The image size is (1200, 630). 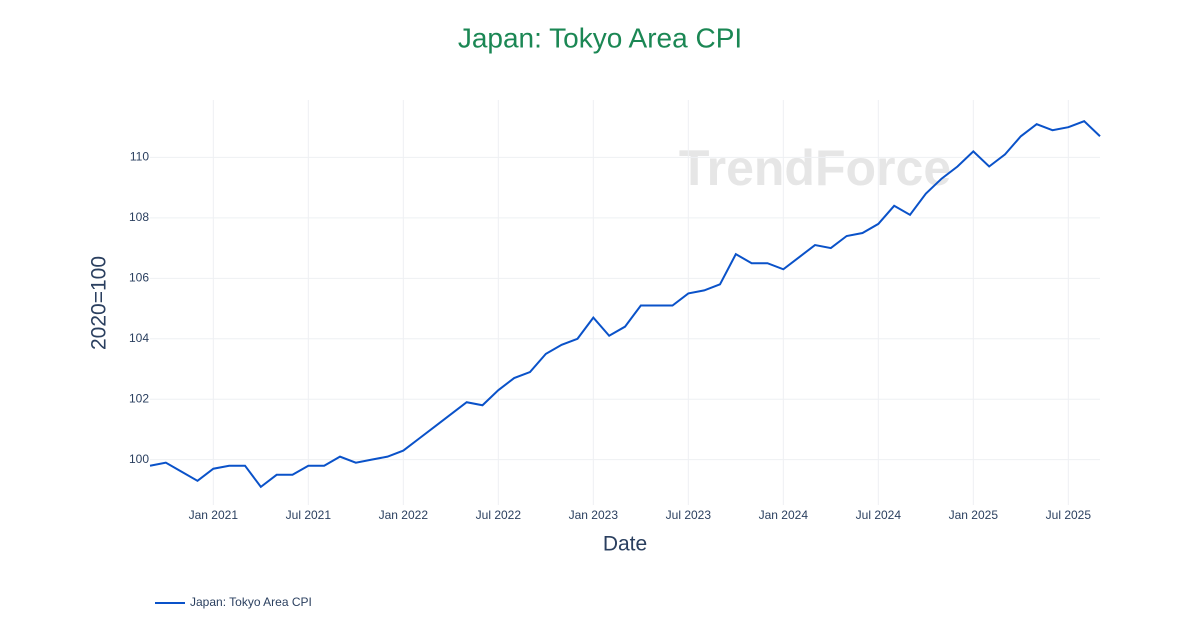 I want to click on x-tick-label: Jul 2023, so click(x=689, y=515).